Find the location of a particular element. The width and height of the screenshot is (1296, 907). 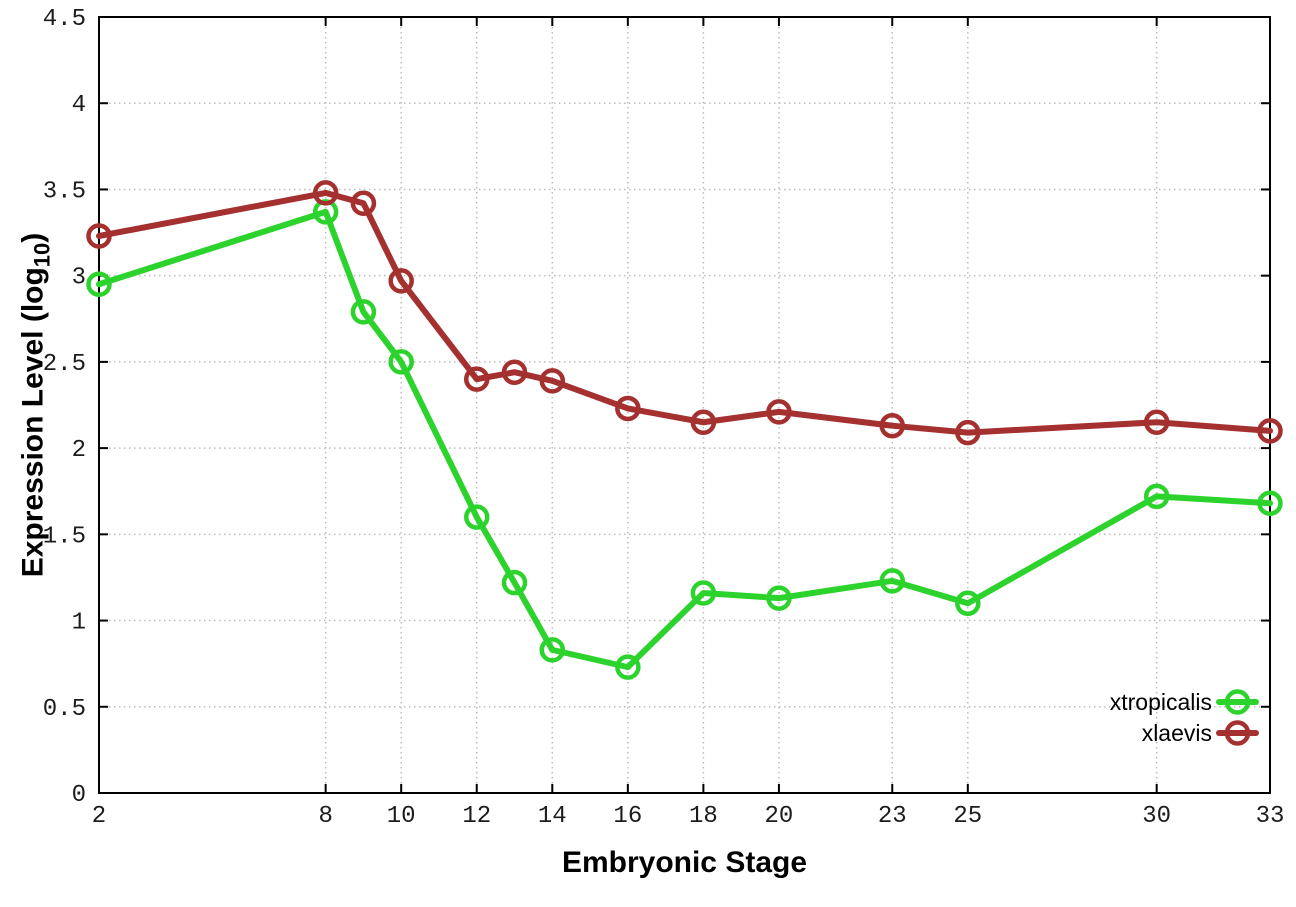

y-tick-label: 4.5 is located at coordinates (64, 19).